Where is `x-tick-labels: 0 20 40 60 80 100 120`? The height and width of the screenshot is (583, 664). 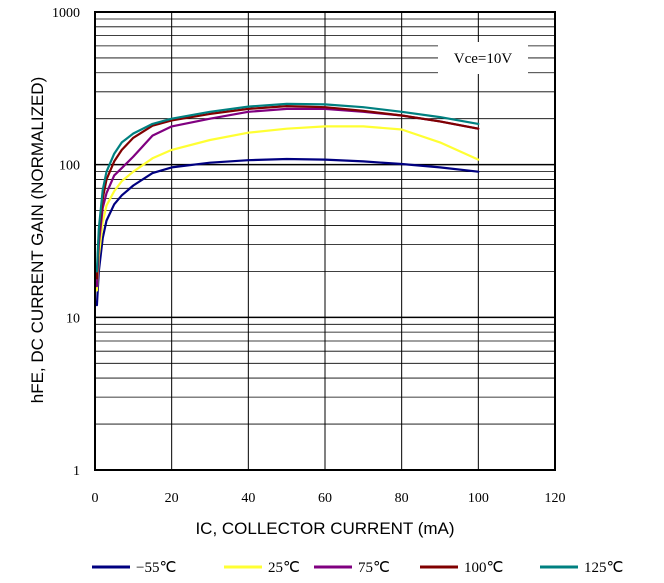
x-tick-labels: 0 20 40 60 80 100 120 is located at coordinates (329, 498).